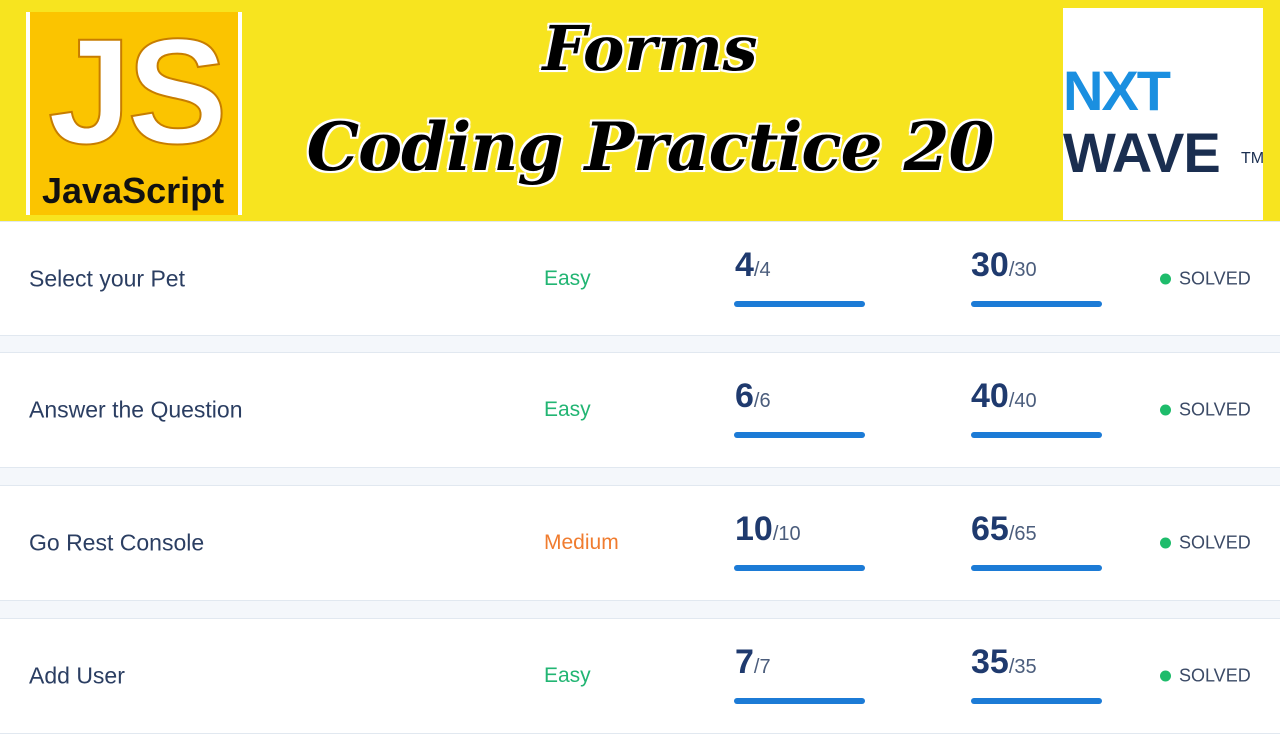 The width and height of the screenshot is (1280, 734). Describe the element at coordinates (744, 662) in the screenshot. I see `test-cases-passed: 7` at that location.